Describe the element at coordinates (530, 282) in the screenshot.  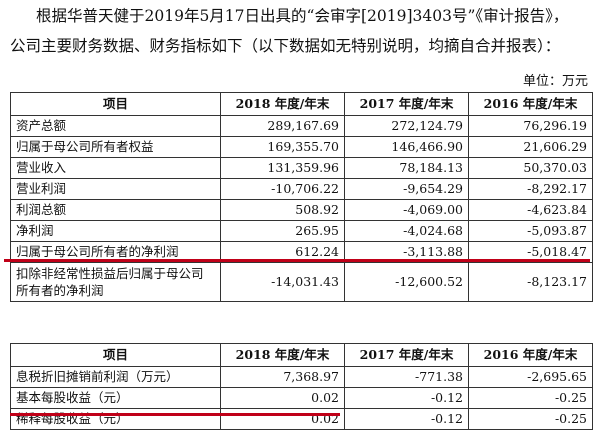
I see `cell-2016: -8,123.17` at that location.